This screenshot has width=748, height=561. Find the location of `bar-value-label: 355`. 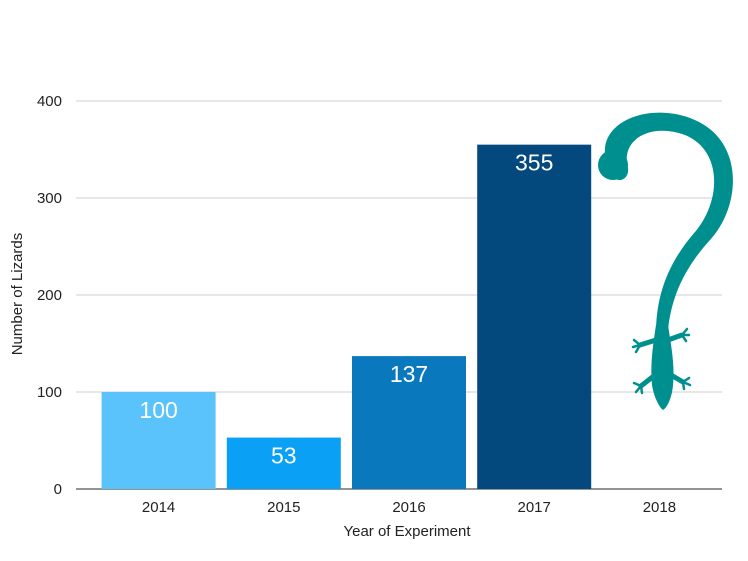

bar-value-label: 355 is located at coordinates (534, 163).